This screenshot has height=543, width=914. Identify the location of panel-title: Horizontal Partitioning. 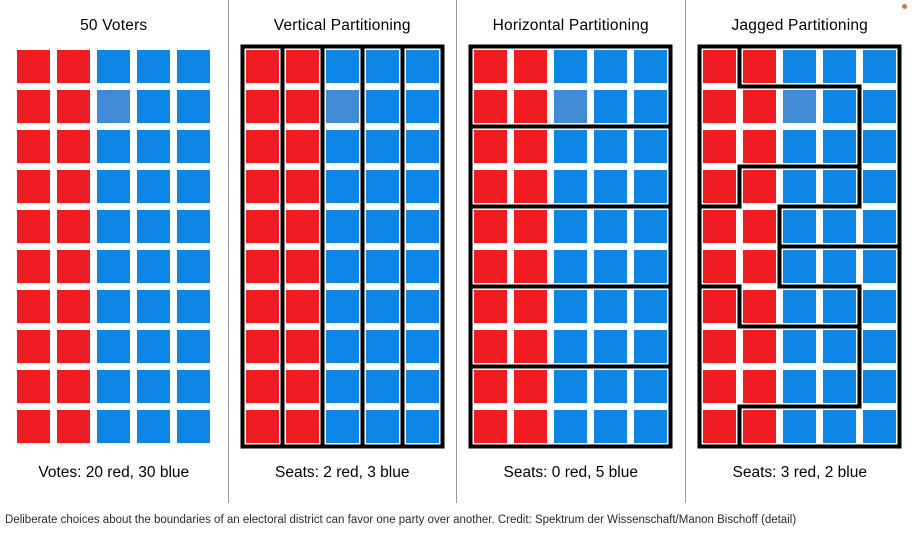
(570, 25).